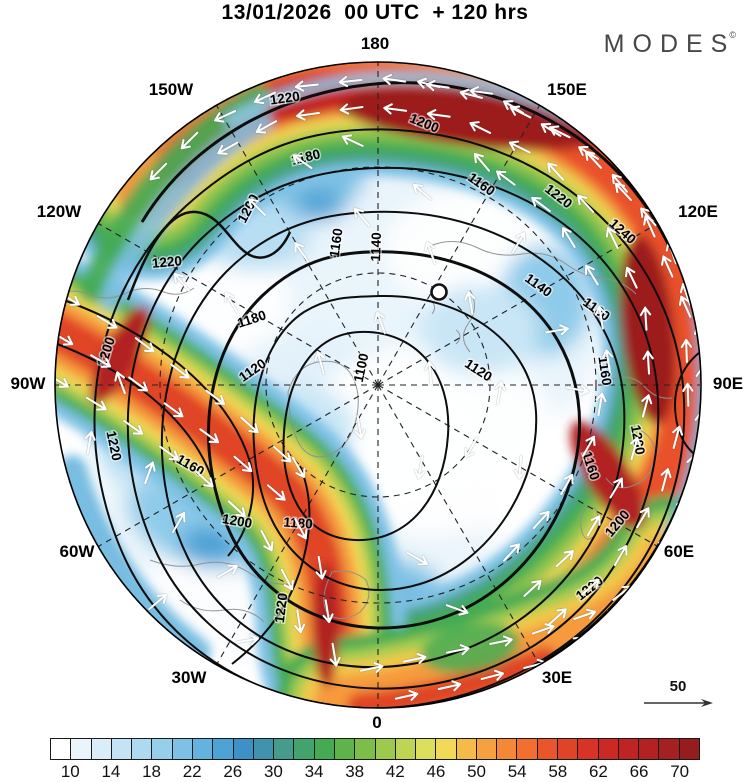  Describe the element at coordinates (517, 771) in the screenshot. I see `colorbar-tick: 54` at that location.